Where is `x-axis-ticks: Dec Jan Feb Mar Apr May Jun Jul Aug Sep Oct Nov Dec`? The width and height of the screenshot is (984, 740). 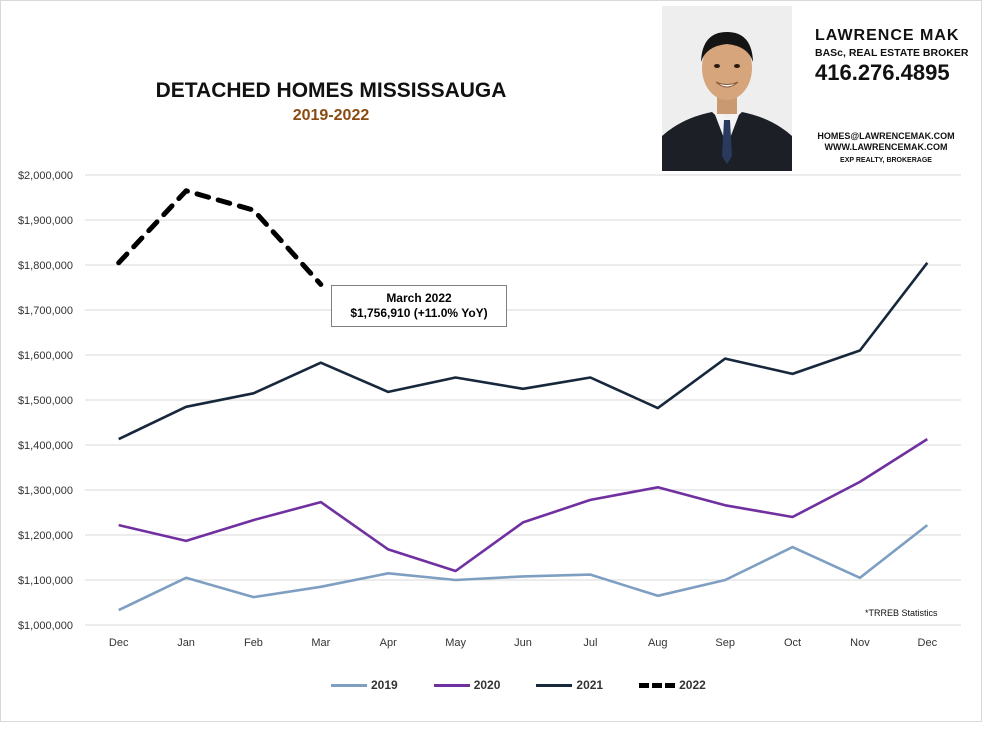
x-axis-ticks: Dec Jan Feb Mar Apr May Jun Jul Aug Sep Oct Nov Dec is located at coordinates (523, 643).